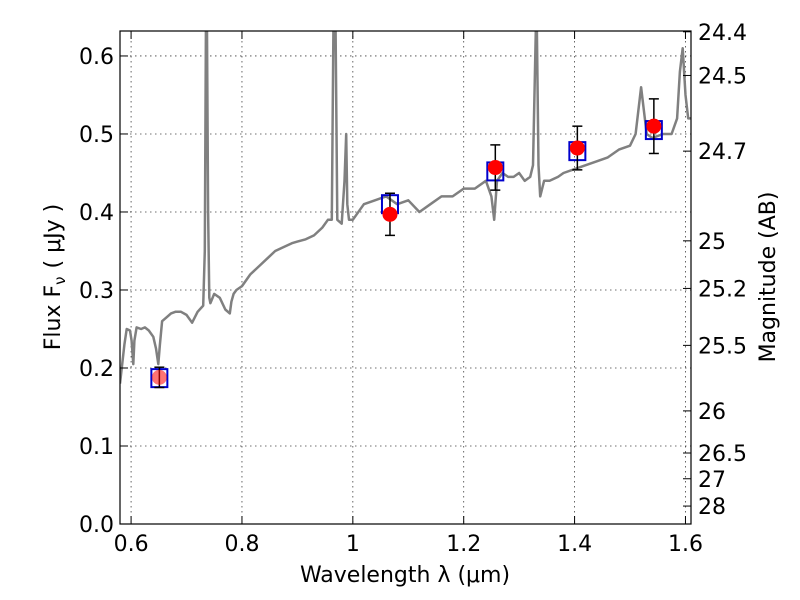 Image resolution: width=800 pixels, height=600 pixels. Describe the element at coordinates (722, 33) in the screenshot. I see `right-tick-label: 24.4` at that location.